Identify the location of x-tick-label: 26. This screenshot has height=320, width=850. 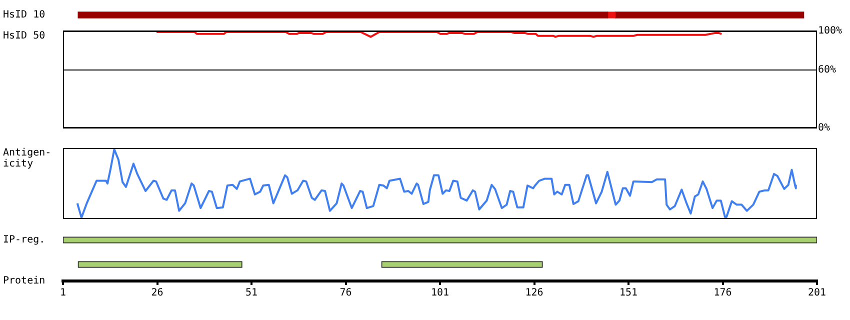
(157, 293).